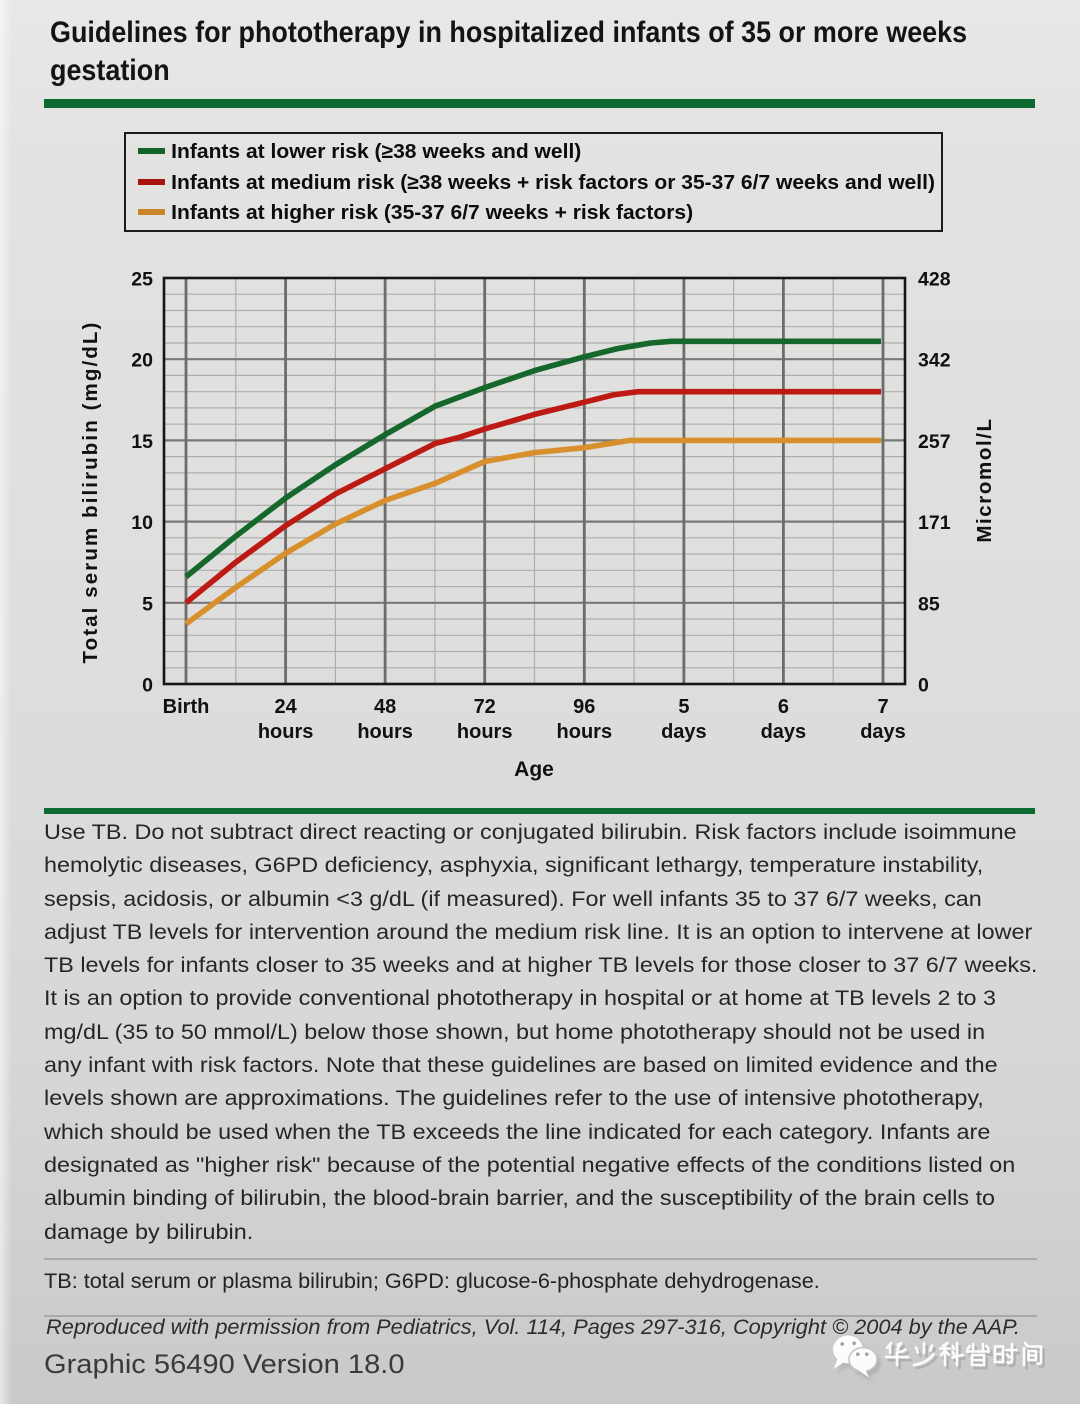  Describe the element at coordinates (485, 707) in the screenshot. I see `svg-text: 72` at that location.